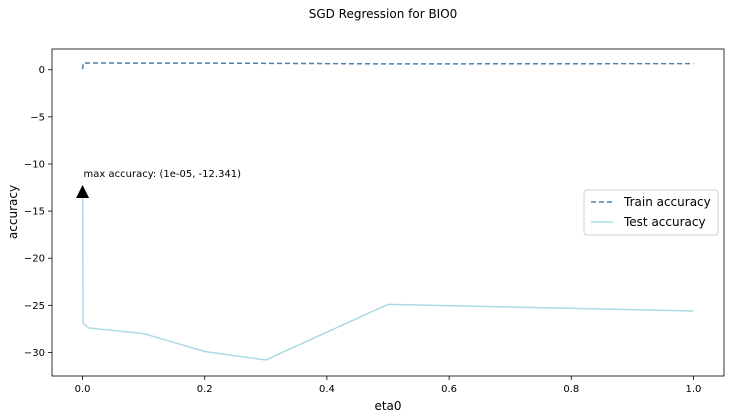  Describe the element at coordinates (387, 406) in the screenshot. I see `x-axis-label: eta0` at that location.